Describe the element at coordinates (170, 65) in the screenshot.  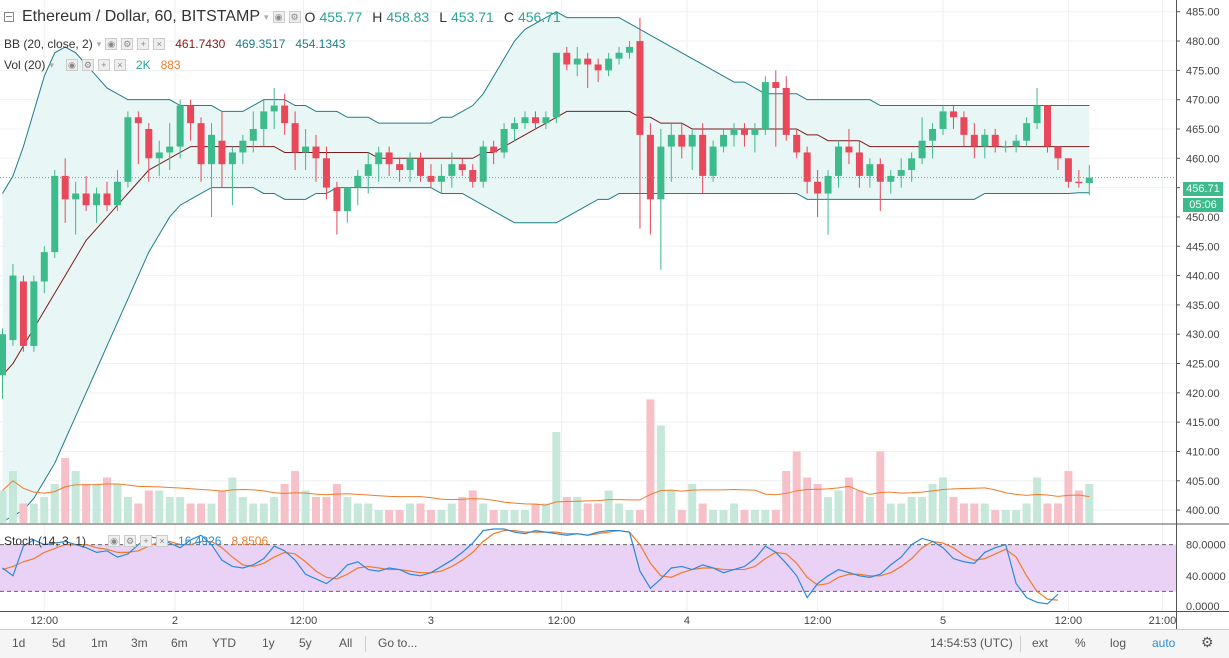
I see `vol-ma-value: 883` at that location.